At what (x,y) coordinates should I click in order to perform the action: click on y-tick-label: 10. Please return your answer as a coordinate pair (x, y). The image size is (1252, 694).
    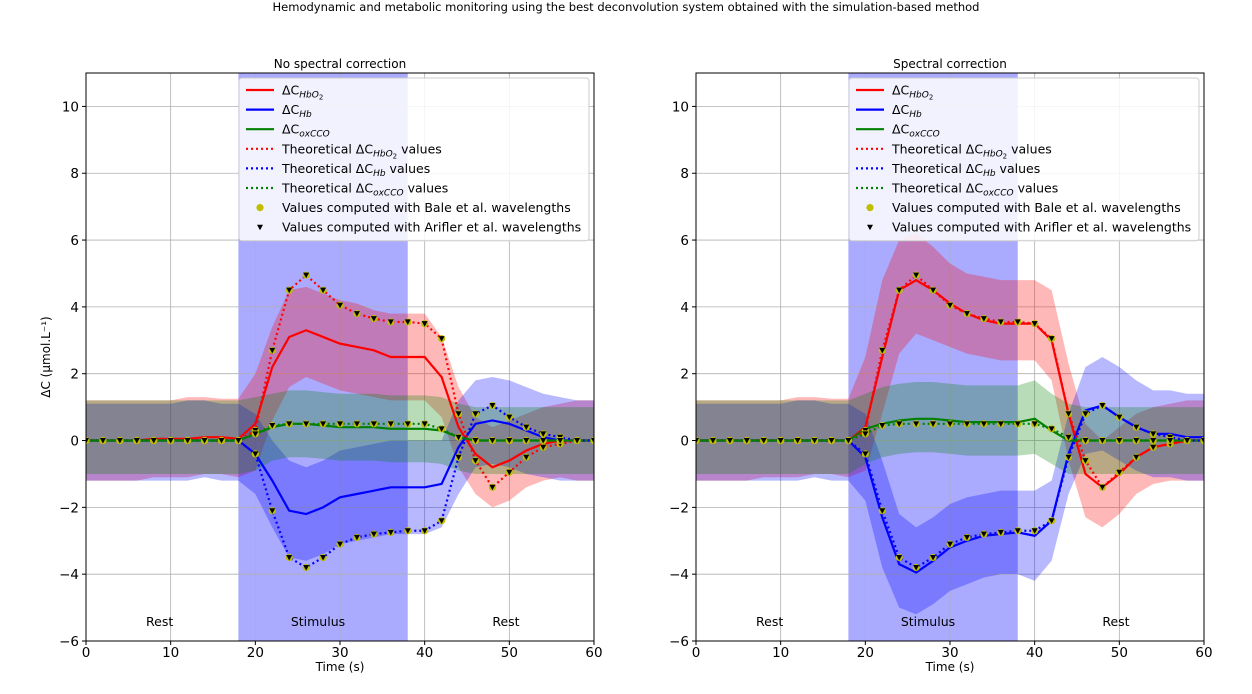
    Looking at the image, I should click on (680, 107).